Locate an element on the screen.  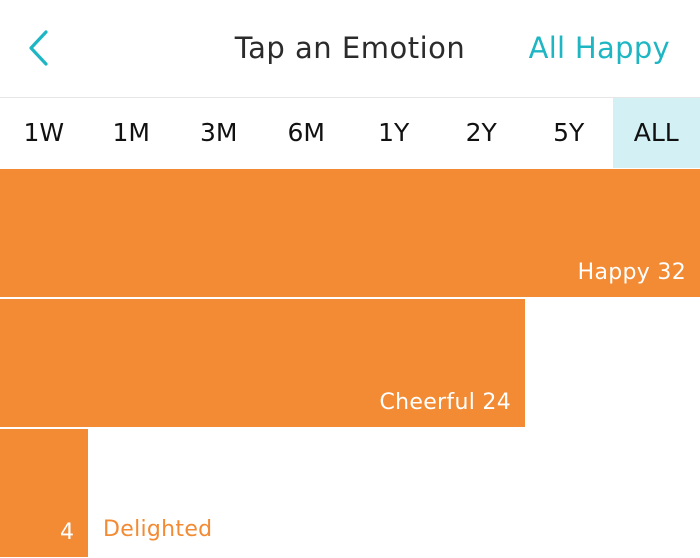
emotion-bar-outside-label: Delighted is located at coordinates (158, 529).